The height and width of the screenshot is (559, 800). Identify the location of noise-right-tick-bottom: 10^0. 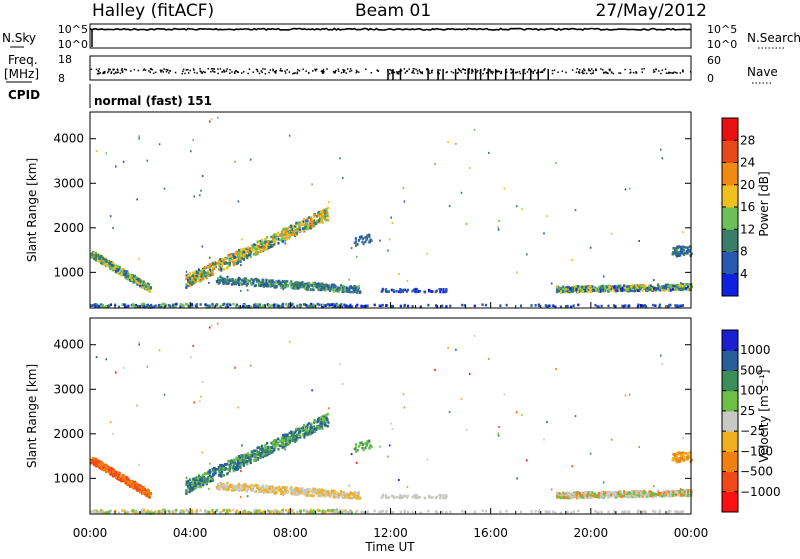
(722, 44).